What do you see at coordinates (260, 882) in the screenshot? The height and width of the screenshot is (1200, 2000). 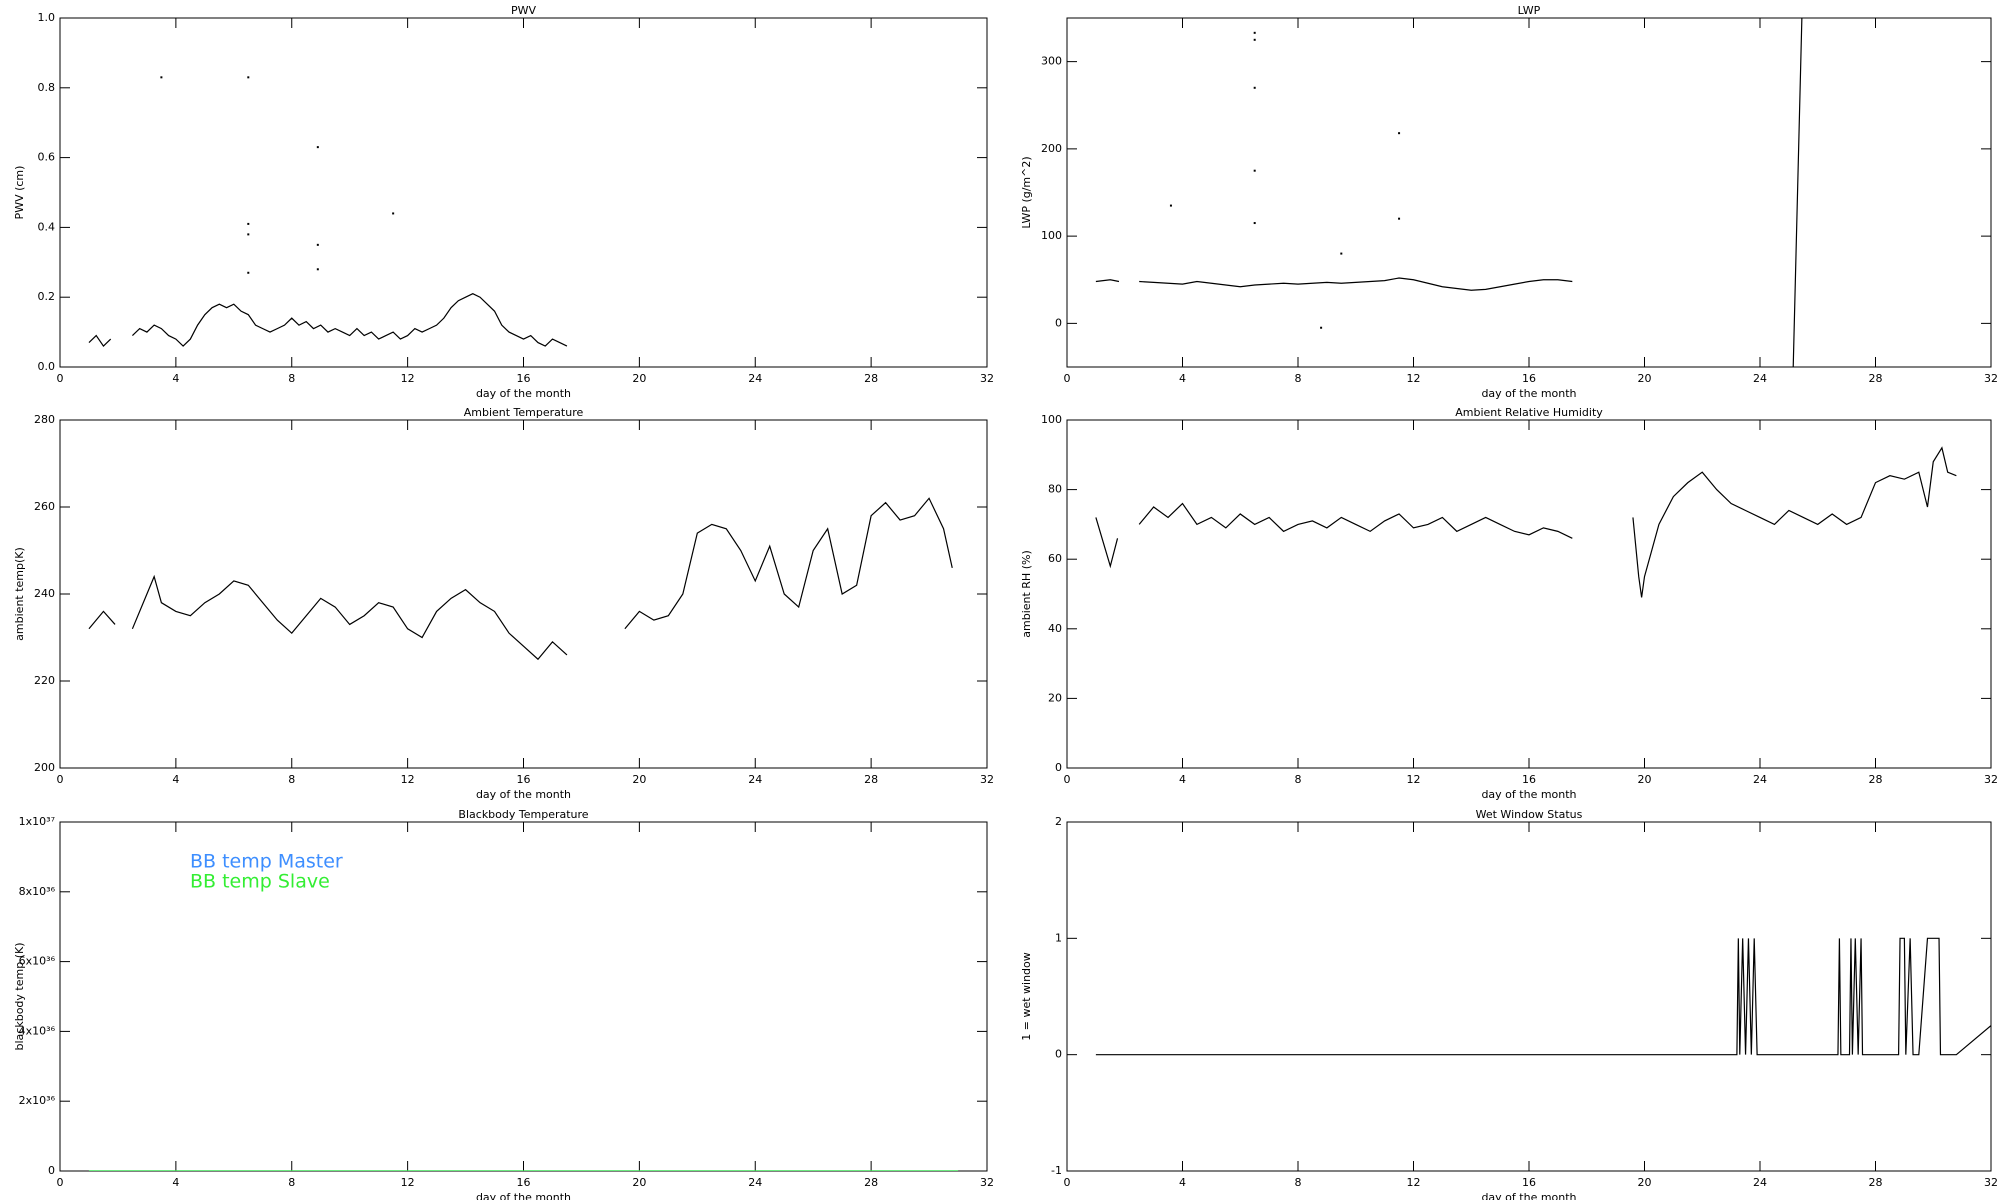 I see `legend-entry: BB temp Slave` at bounding box center [260, 882].